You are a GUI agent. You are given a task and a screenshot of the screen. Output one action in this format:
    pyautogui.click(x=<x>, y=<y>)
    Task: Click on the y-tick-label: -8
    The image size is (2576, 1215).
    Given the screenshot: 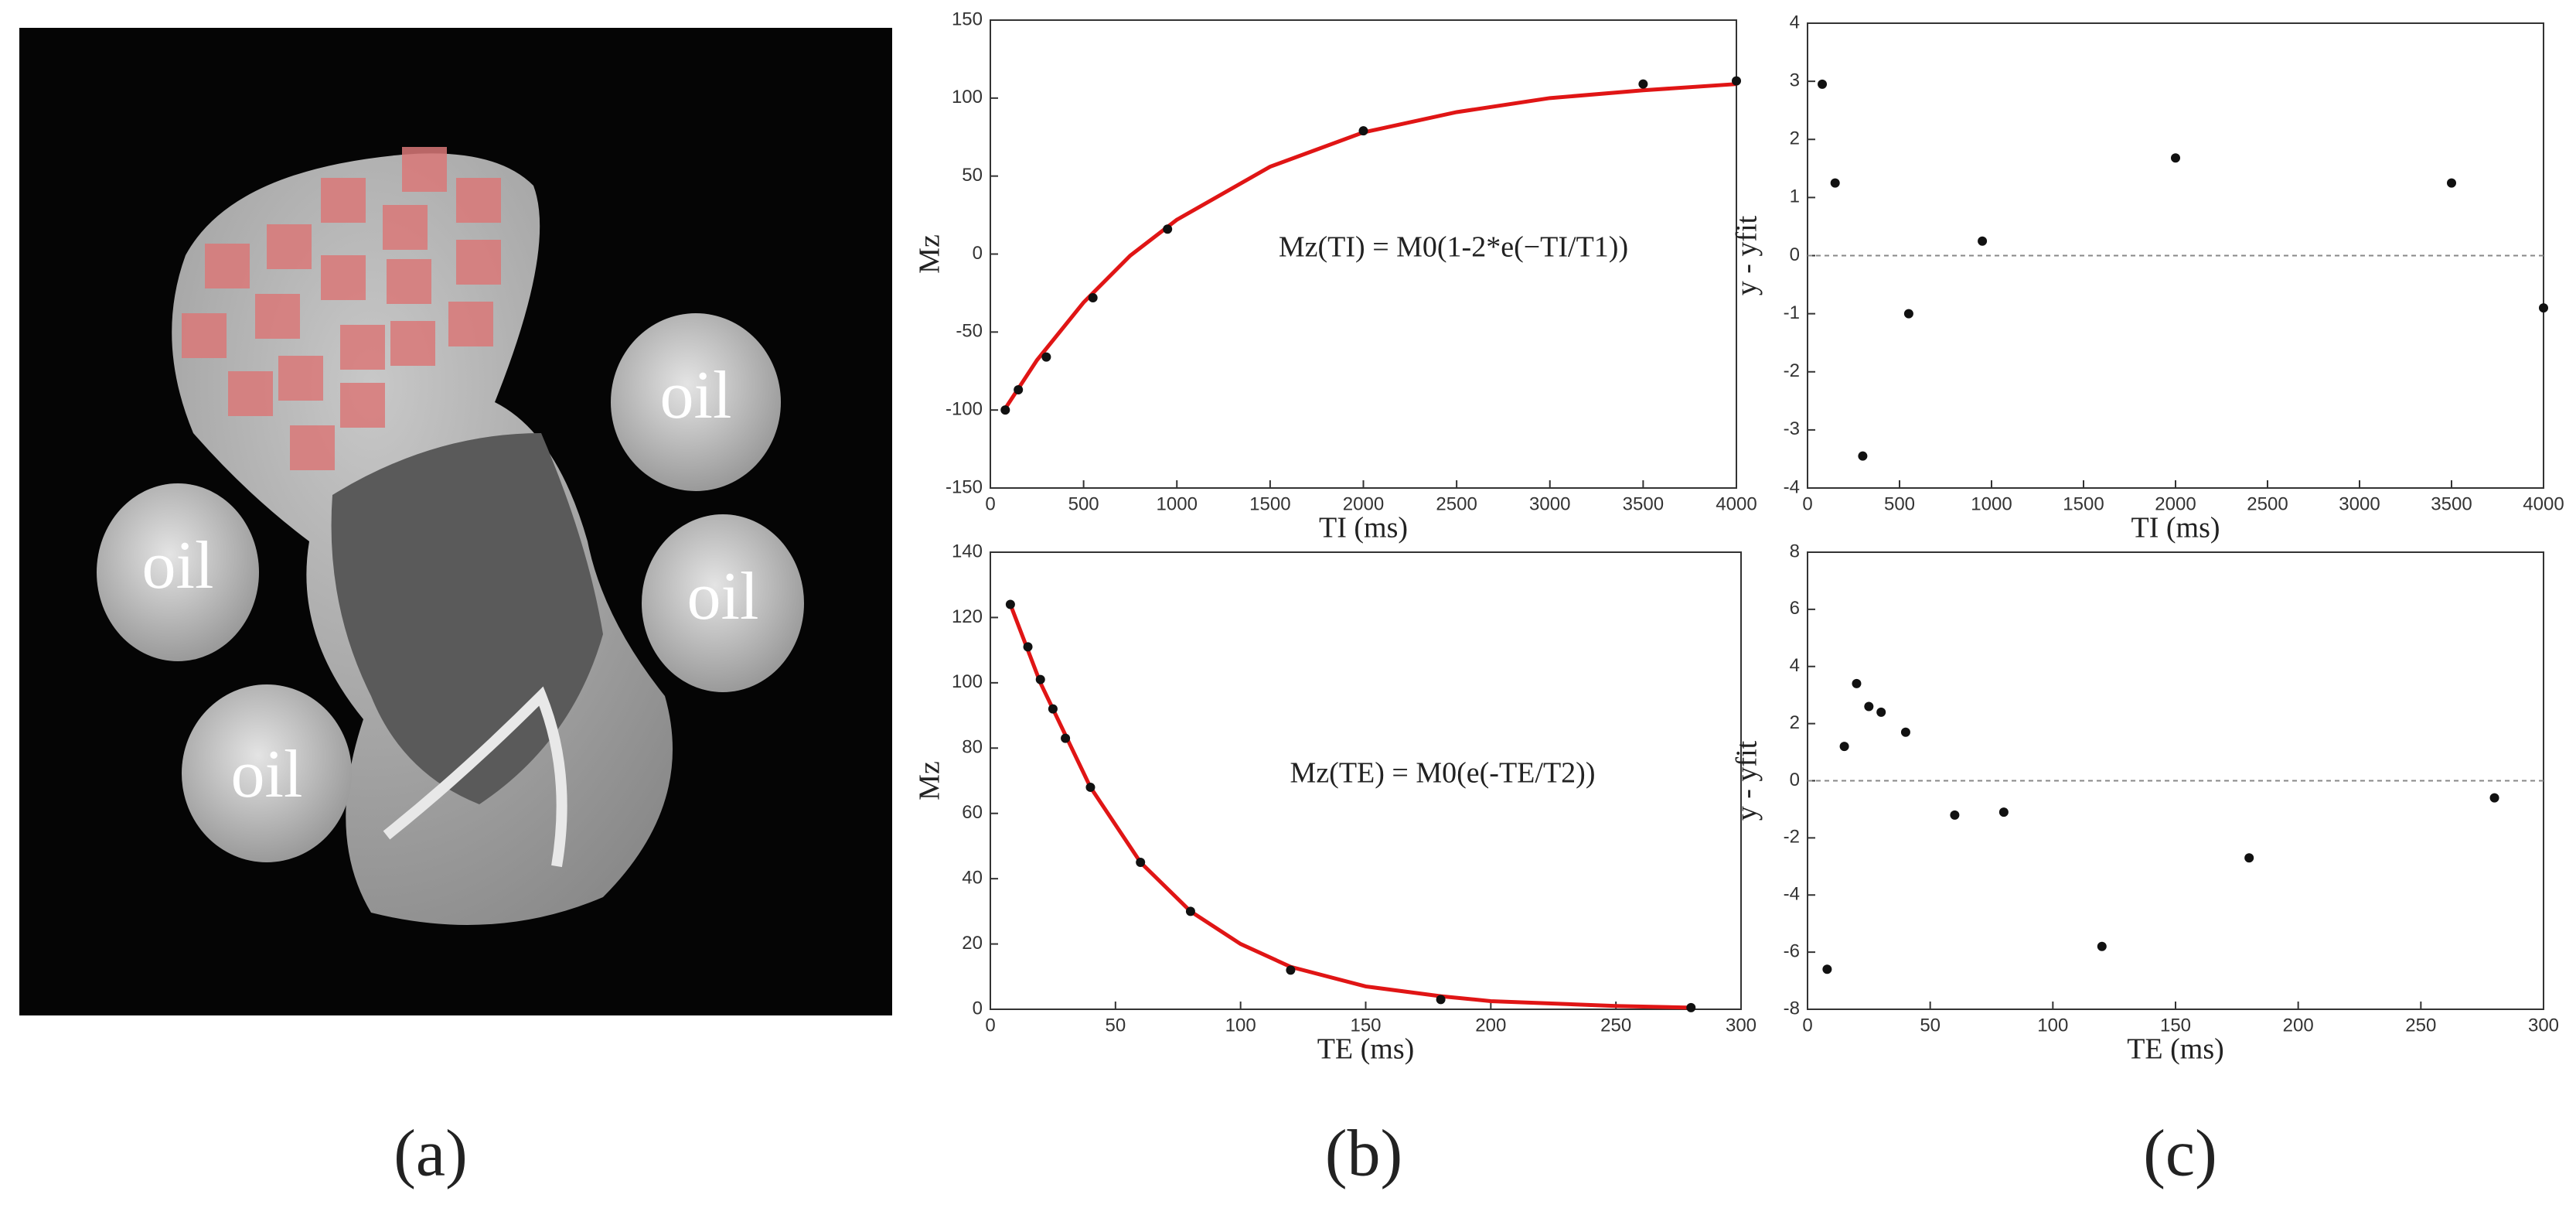 What is the action you would take?
    pyautogui.click(x=1792, y=1008)
    